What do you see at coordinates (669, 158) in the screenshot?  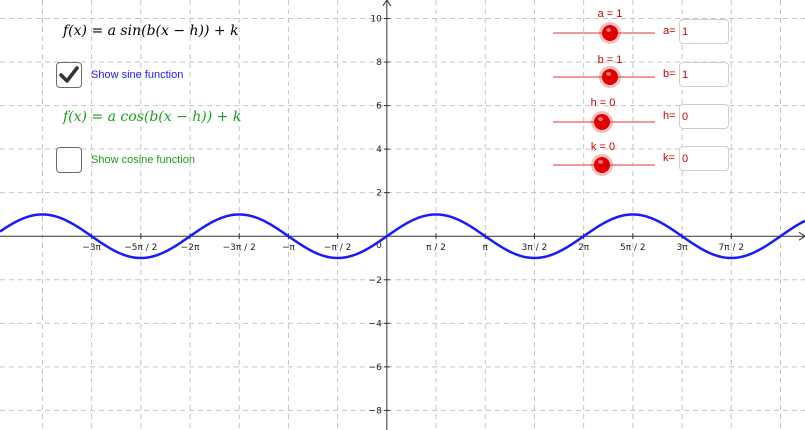 I see `input-k-label: k=` at bounding box center [669, 158].